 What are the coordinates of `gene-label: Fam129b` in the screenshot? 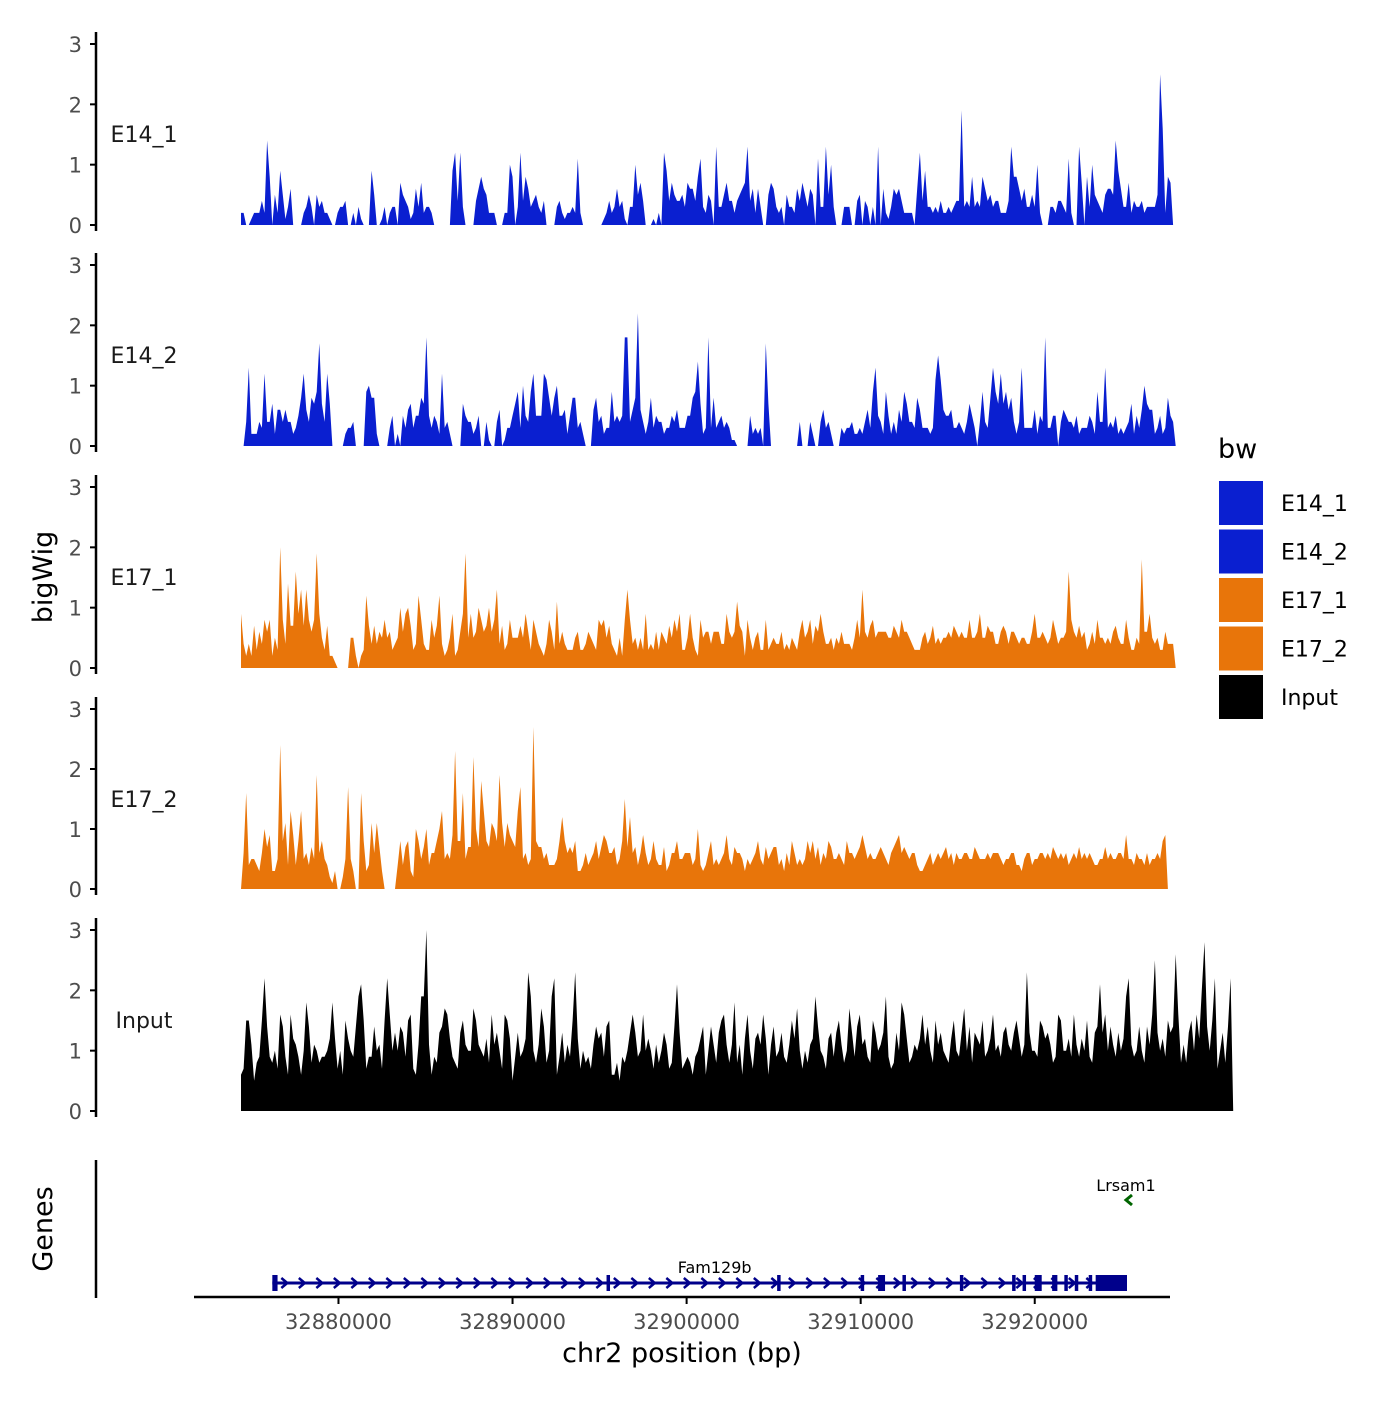 It's located at (715, 1267).